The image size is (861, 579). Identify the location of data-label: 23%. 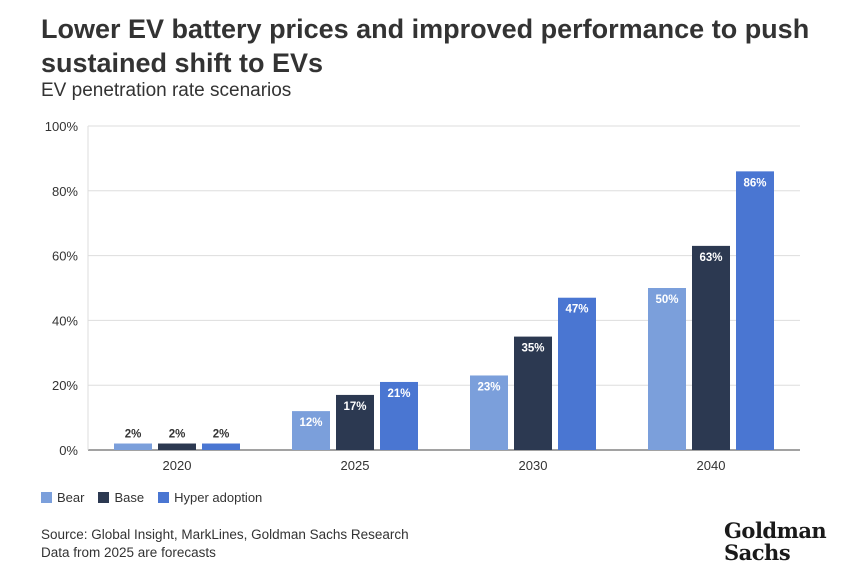
(488, 387).